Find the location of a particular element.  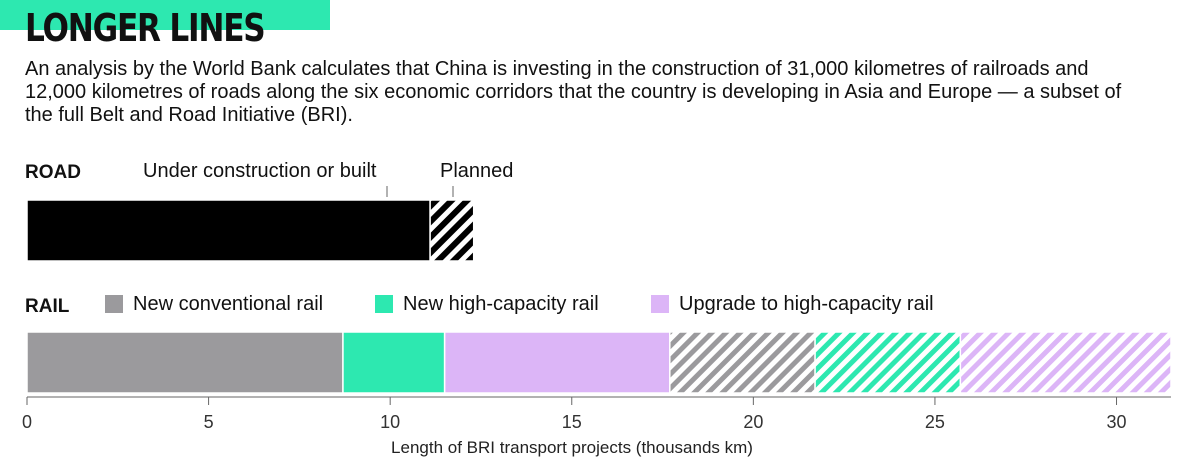

legend-conventional-rail: New conventional rail is located at coordinates (214, 304).